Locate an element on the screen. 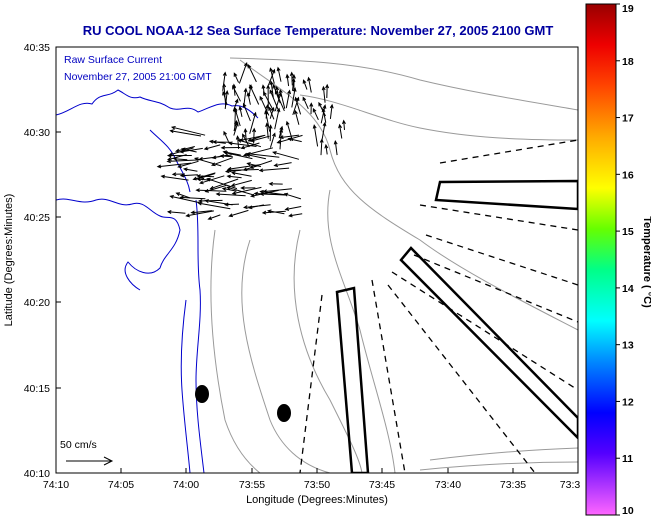  colorbar-tick-label: 19 is located at coordinates (628, 9).